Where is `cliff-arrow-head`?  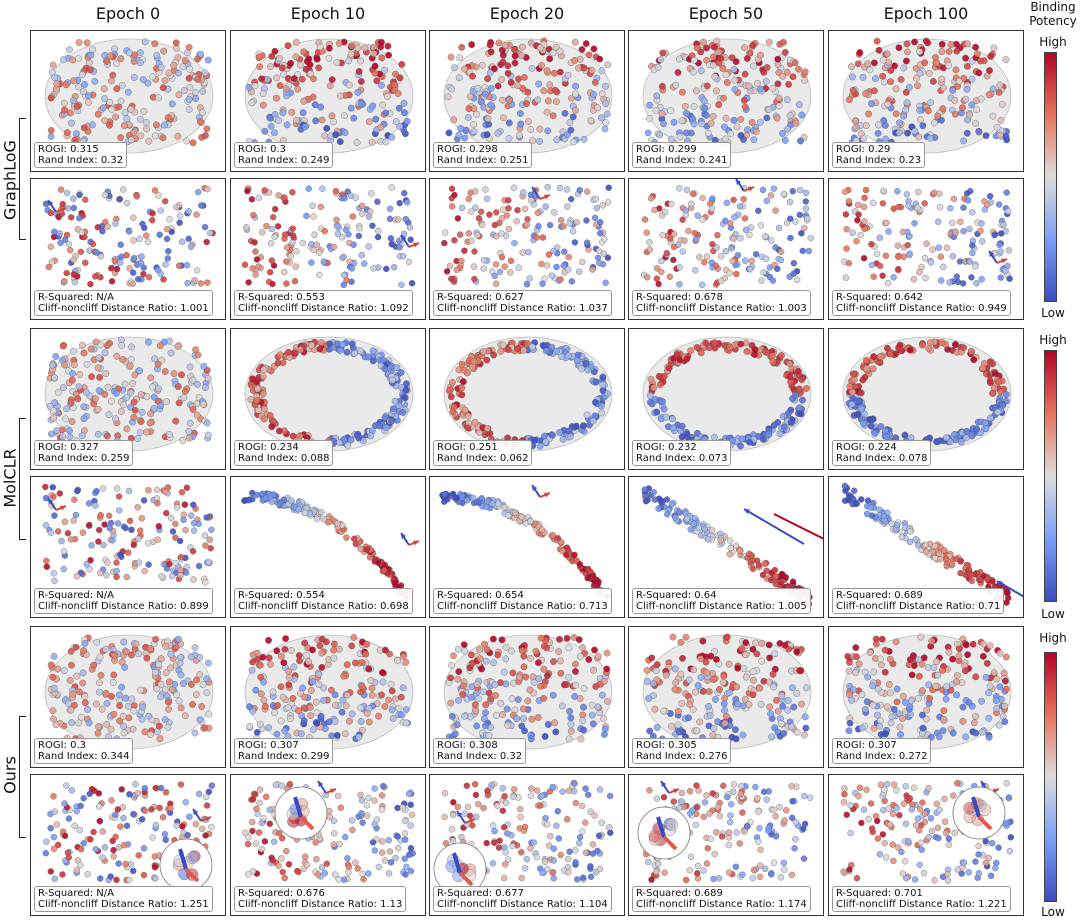 cliff-arrow-head is located at coordinates (535, 488).